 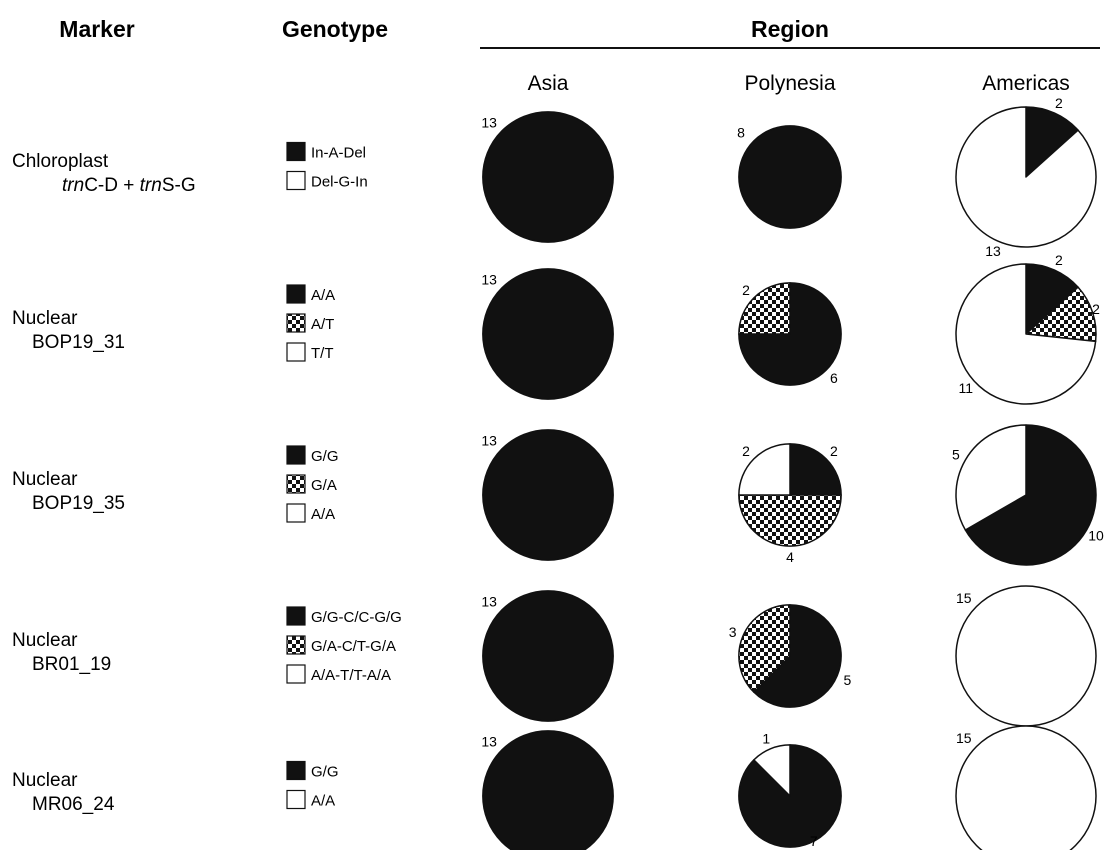 What do you see at coordinates (834, 378) in the screenshot?
I see `pie-count-label: 6` at bounding box center [834, 378].